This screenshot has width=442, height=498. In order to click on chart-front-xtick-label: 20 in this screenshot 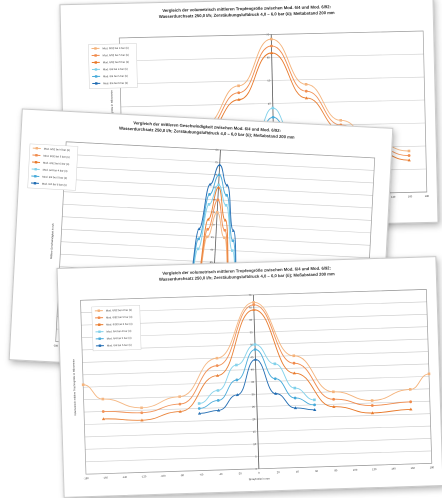, I will do `click(279, 472)`.